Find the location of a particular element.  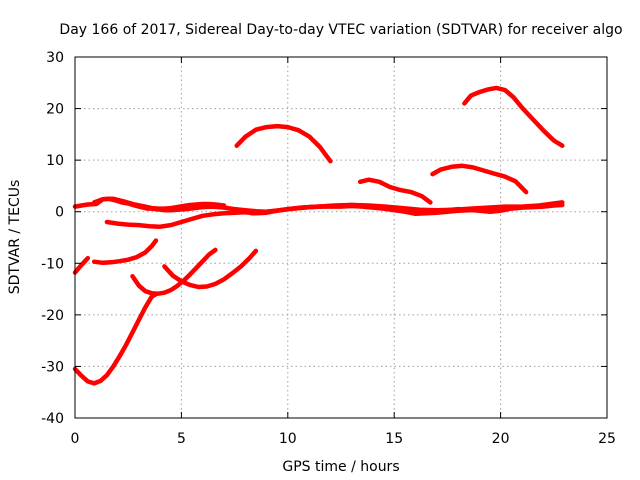

y-tick-label: 30 is located at coordinates (55, 58).